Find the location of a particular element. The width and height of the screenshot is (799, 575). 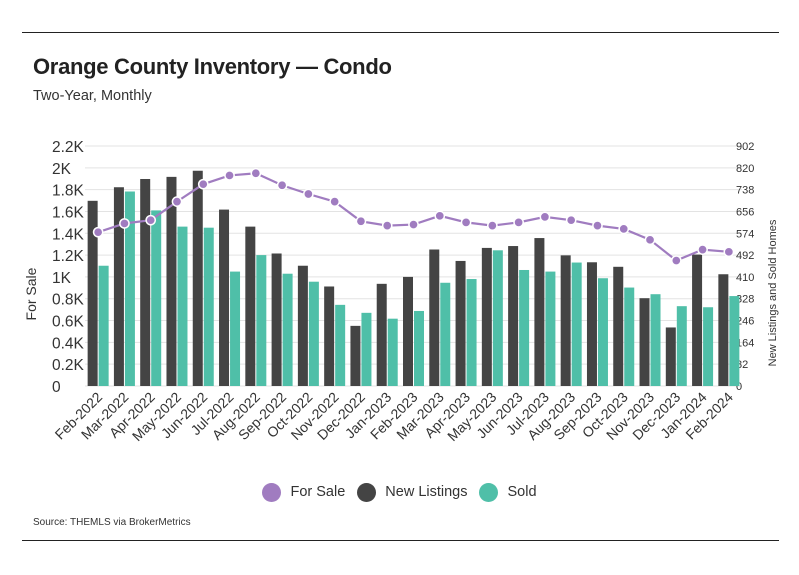

right-tick-label: 164 is located at coordinates (745, 343).